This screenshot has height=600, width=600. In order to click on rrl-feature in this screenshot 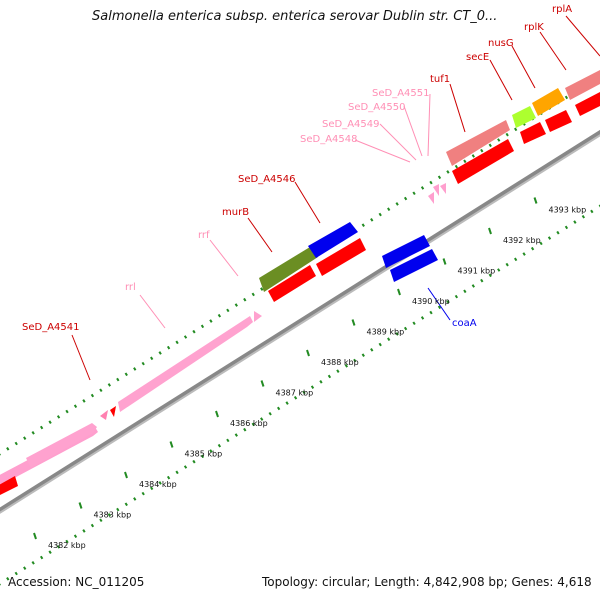, I will do `click(61, 445)`.